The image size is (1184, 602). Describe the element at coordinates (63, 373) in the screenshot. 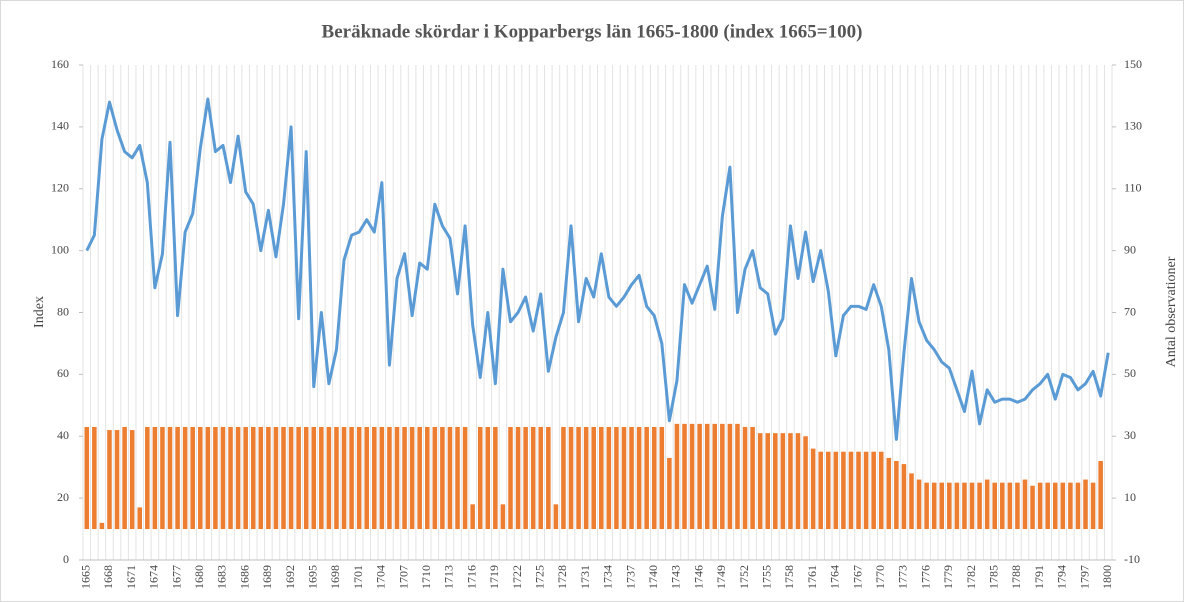

I see `y-tick-label: 60` at that location.